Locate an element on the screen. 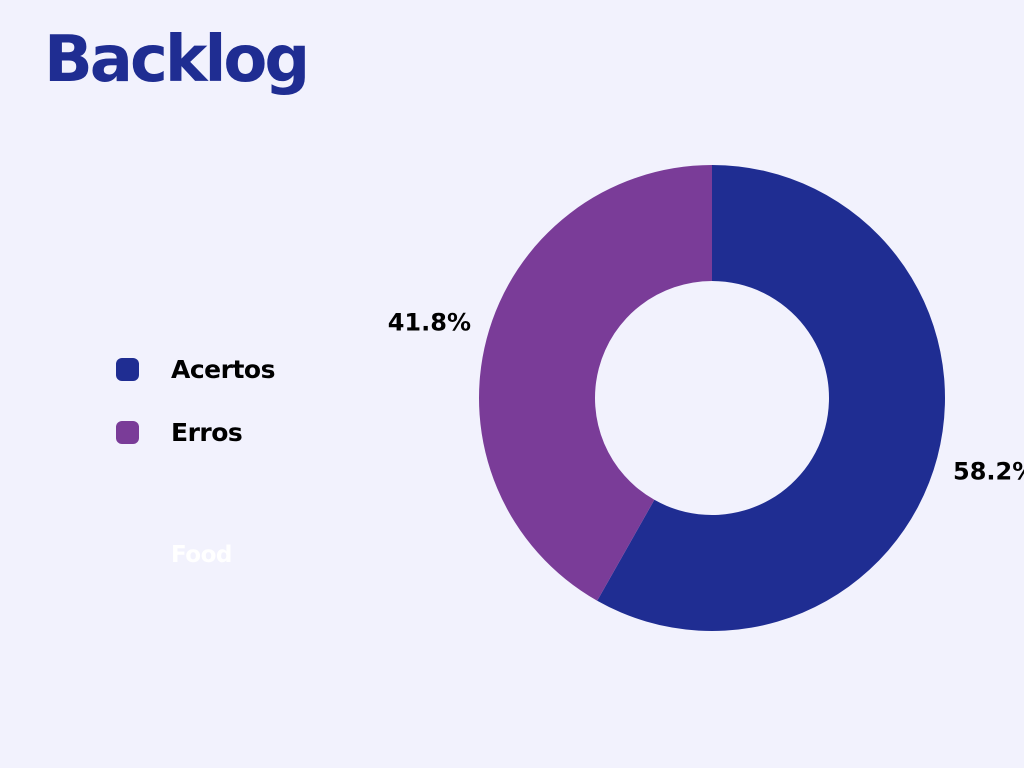 Image resolution: width=1024 pixels, height=768 pixels. legend-item-acertos: Acertos is located at coordinates (195, 369).